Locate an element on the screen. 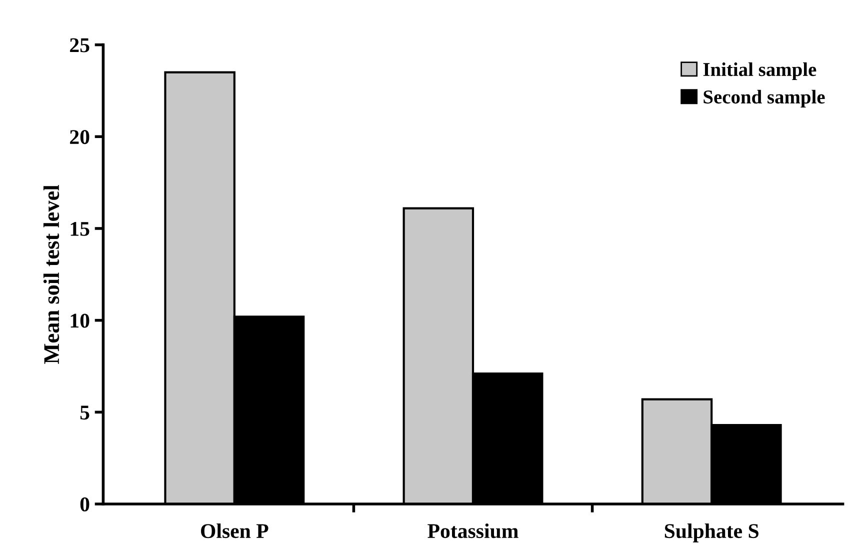  y-tick-label: 10 is located at coordinates (80, 321).